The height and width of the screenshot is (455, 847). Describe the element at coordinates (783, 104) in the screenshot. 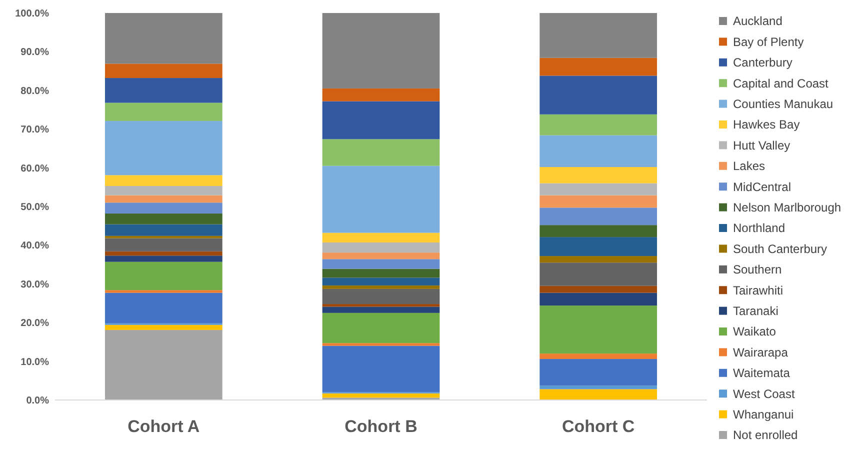

I see `legend-label: Counties Manukau` at that location.